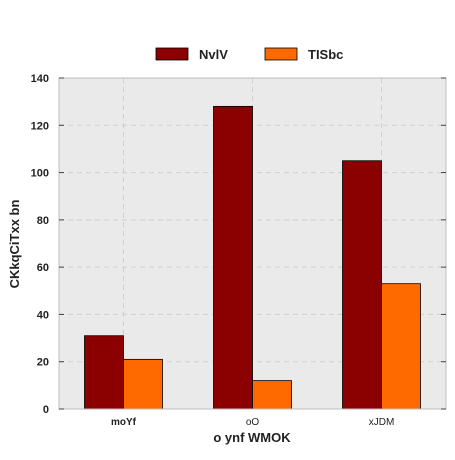 The height and width of the screenshot is (460, 455). I want to click on bar-NvlV-oO, so click(233, 257).